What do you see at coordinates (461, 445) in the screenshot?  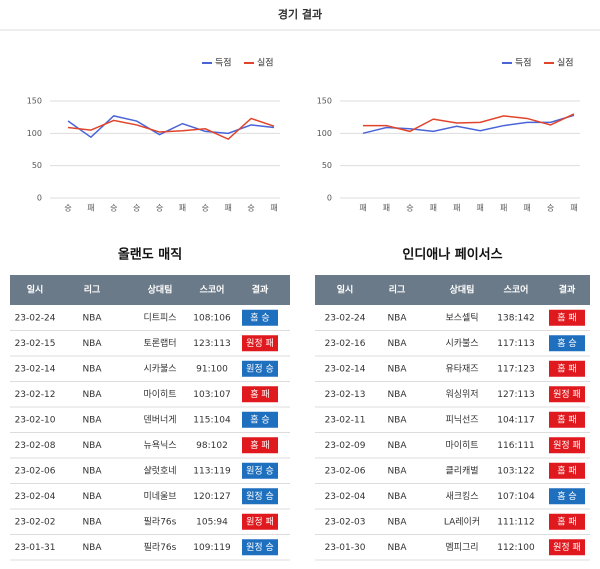 I see `cell: 마이히트` at bounding box center [461, 445].